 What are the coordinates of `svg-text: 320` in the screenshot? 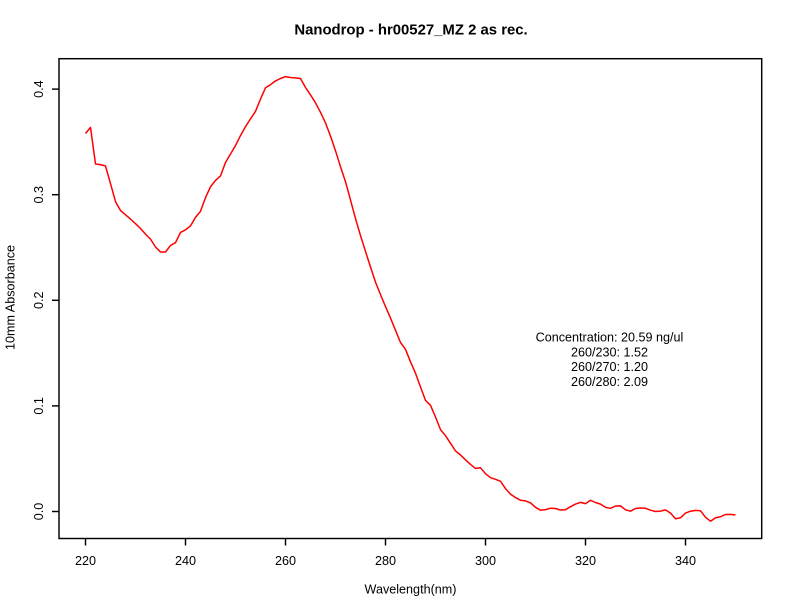 It's located at (585, 561).